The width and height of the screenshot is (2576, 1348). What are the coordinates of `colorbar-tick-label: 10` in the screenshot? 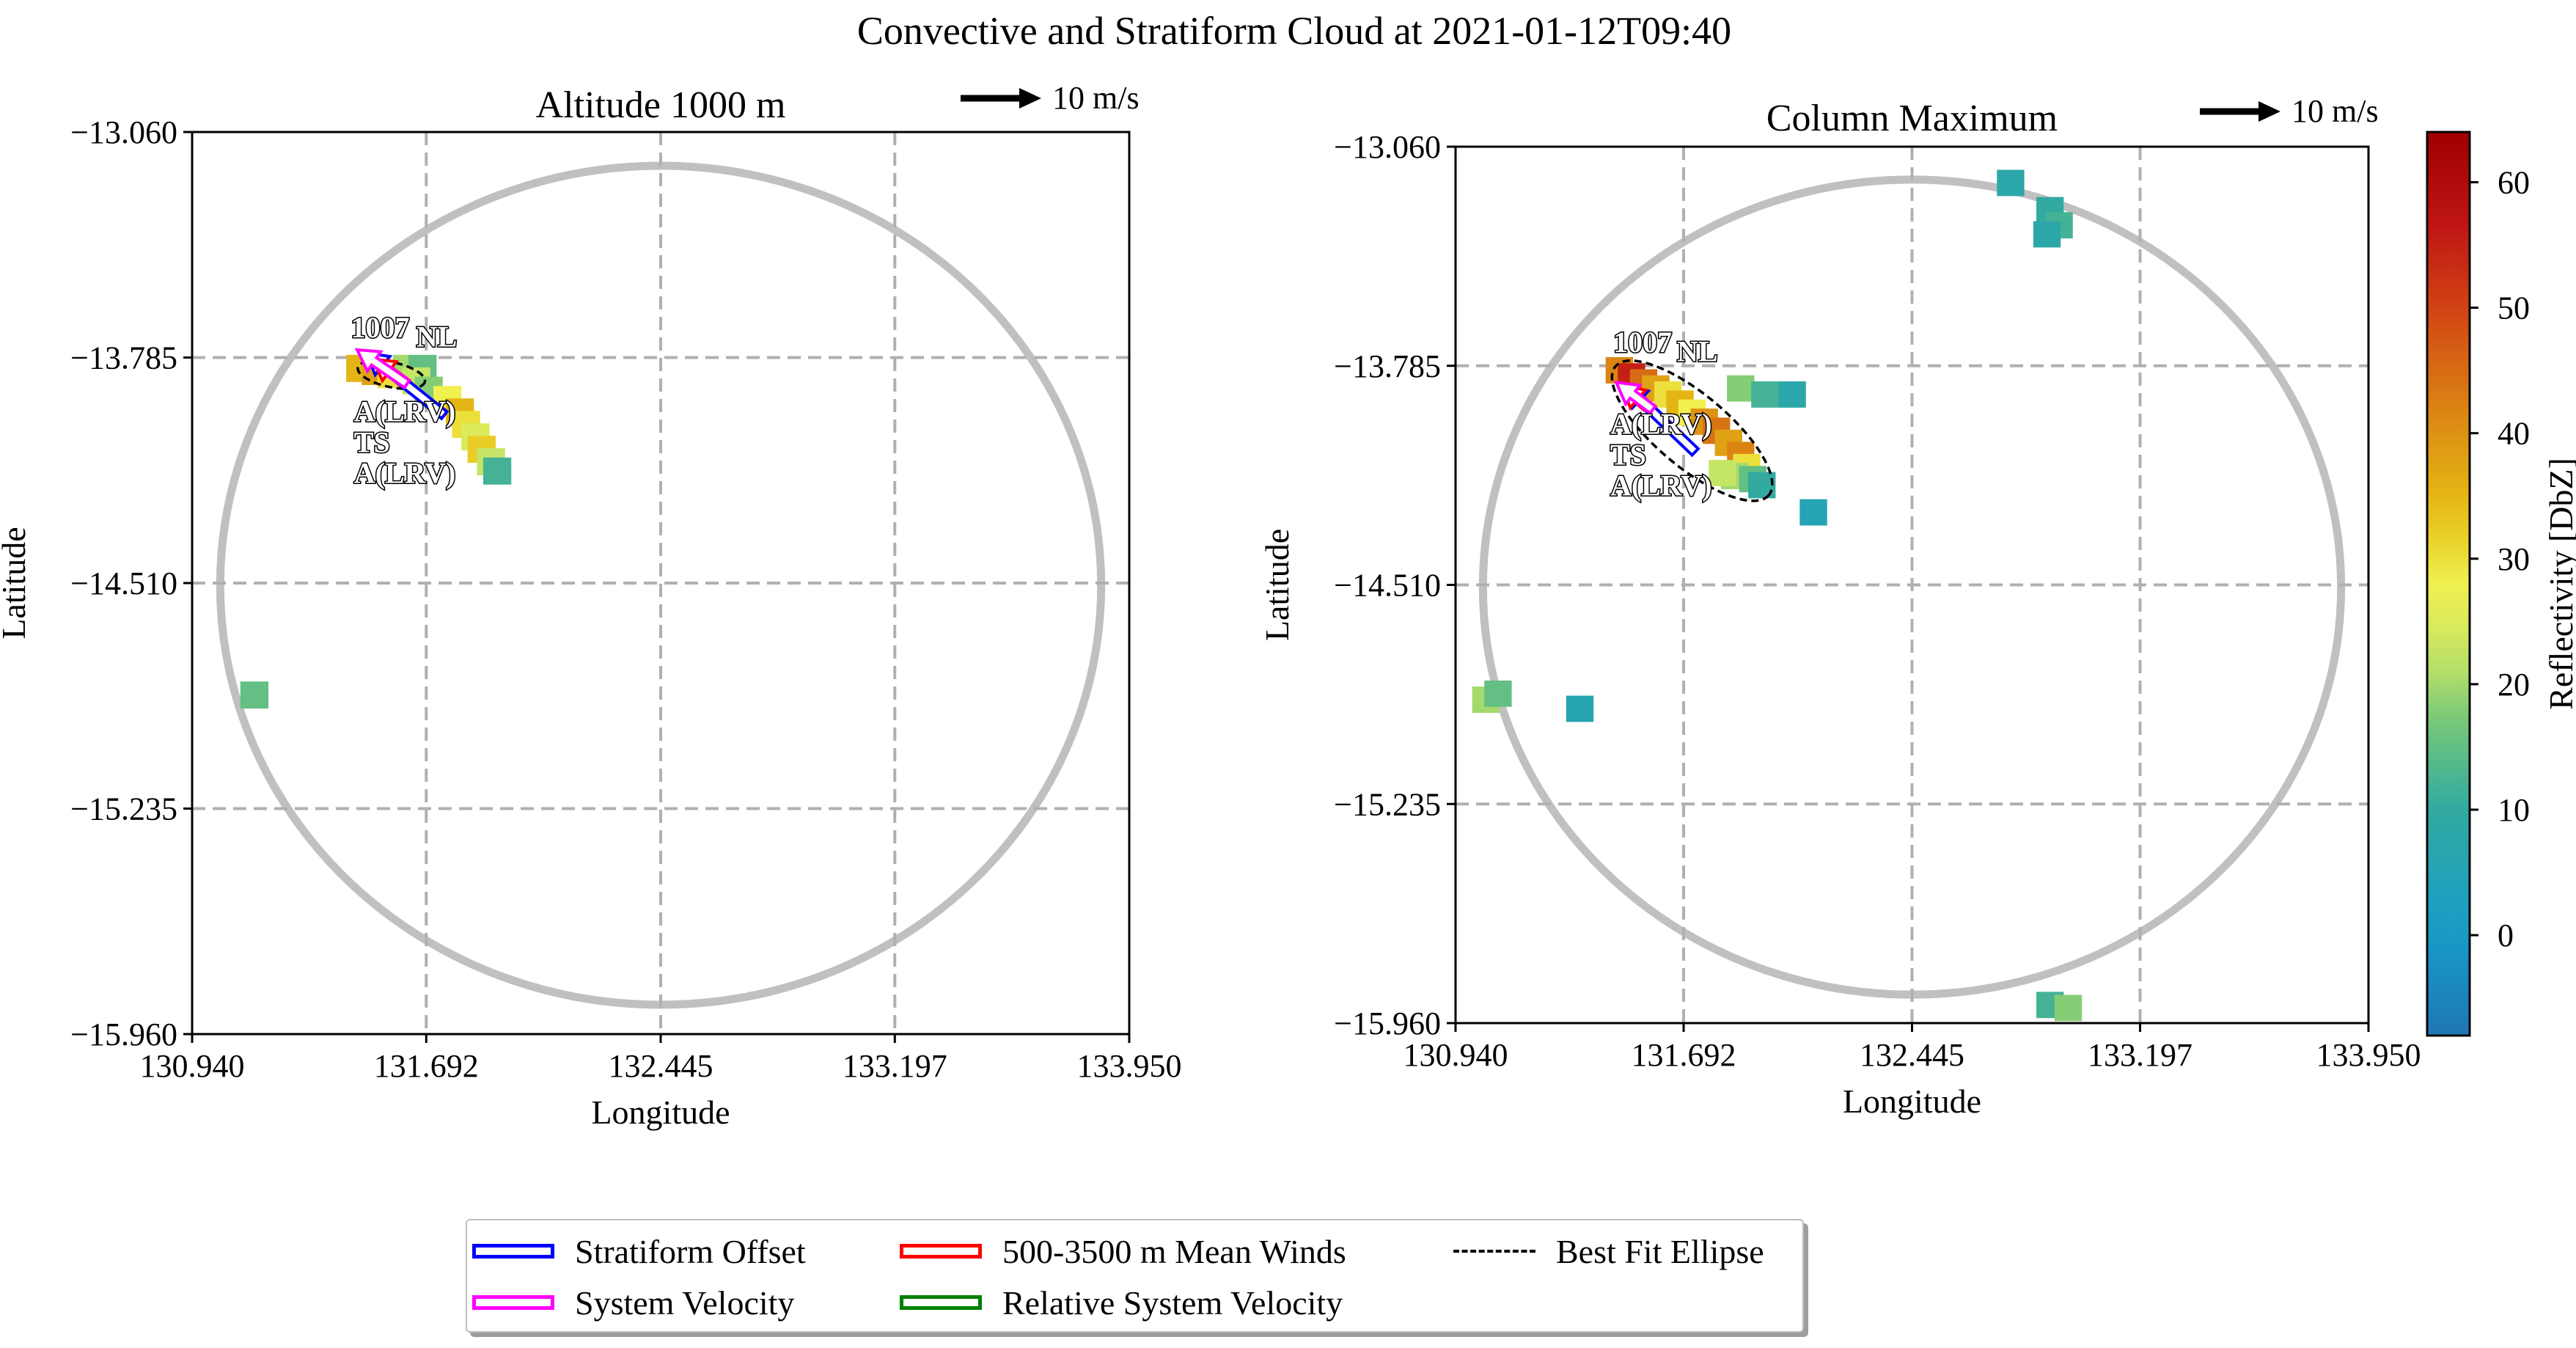 It's located at (2514, 810).